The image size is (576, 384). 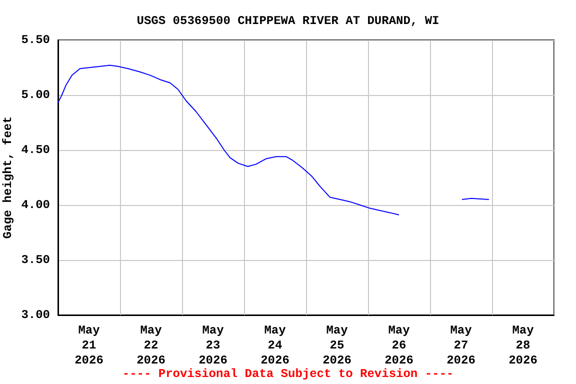 I want to click on x-tick-label: May 24 2026, so click(x=275, y=346).